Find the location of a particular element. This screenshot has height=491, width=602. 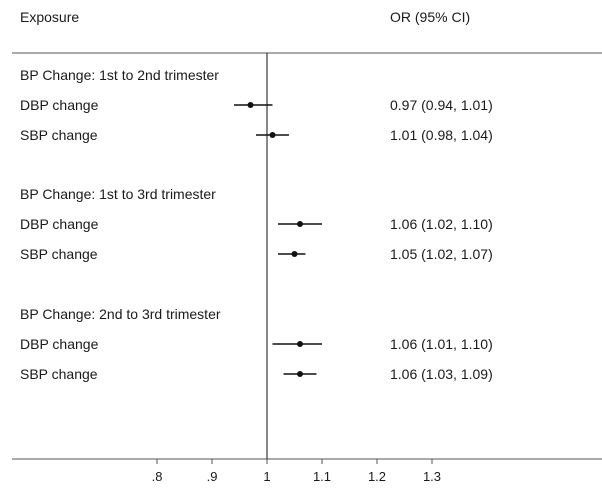

estimate-text: 1.06 (1.01, 1.10) is located at coordinates (441, 344).